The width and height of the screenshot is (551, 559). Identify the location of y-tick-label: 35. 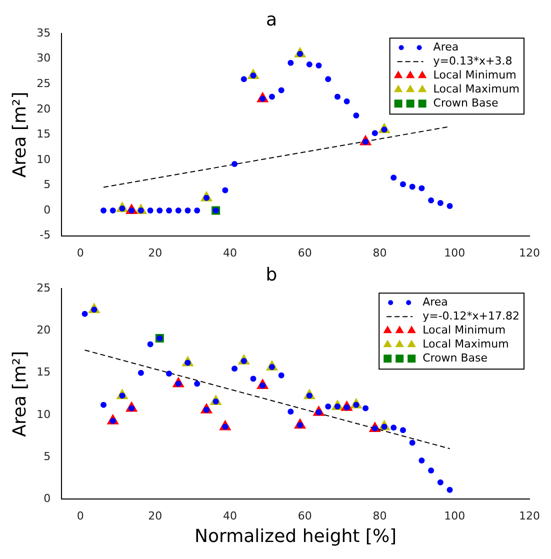
(43, 33).